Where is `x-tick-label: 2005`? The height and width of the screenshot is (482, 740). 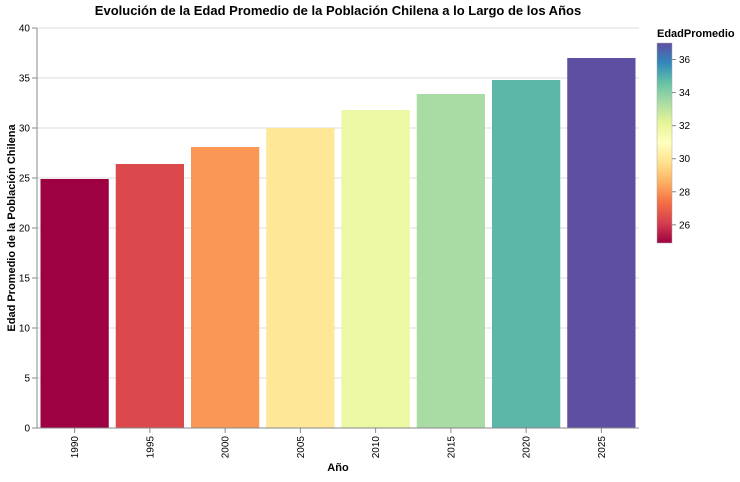
x-tick-label: 2005 is located at coordinates (301, 447).